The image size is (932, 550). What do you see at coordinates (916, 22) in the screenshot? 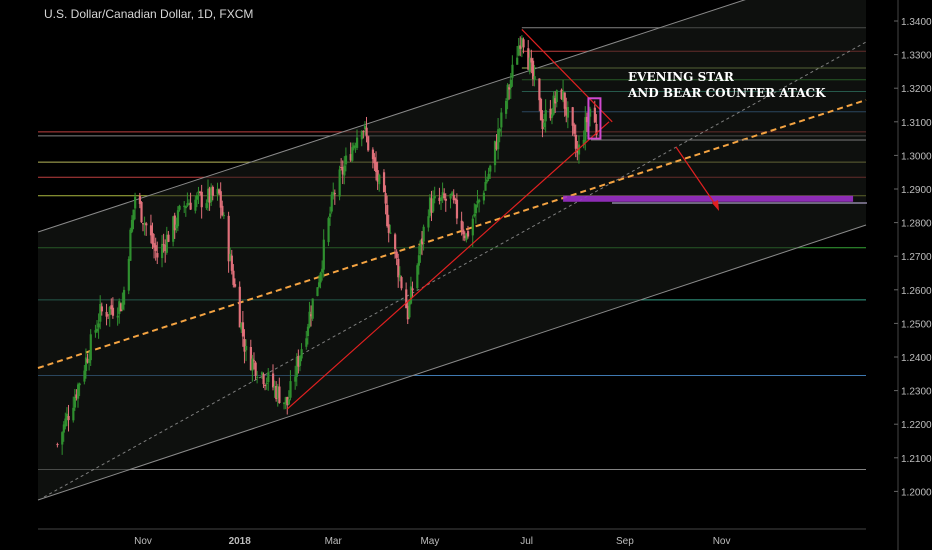
I see `price-tick-label: 1.34000` at bounding box center [916, 22].